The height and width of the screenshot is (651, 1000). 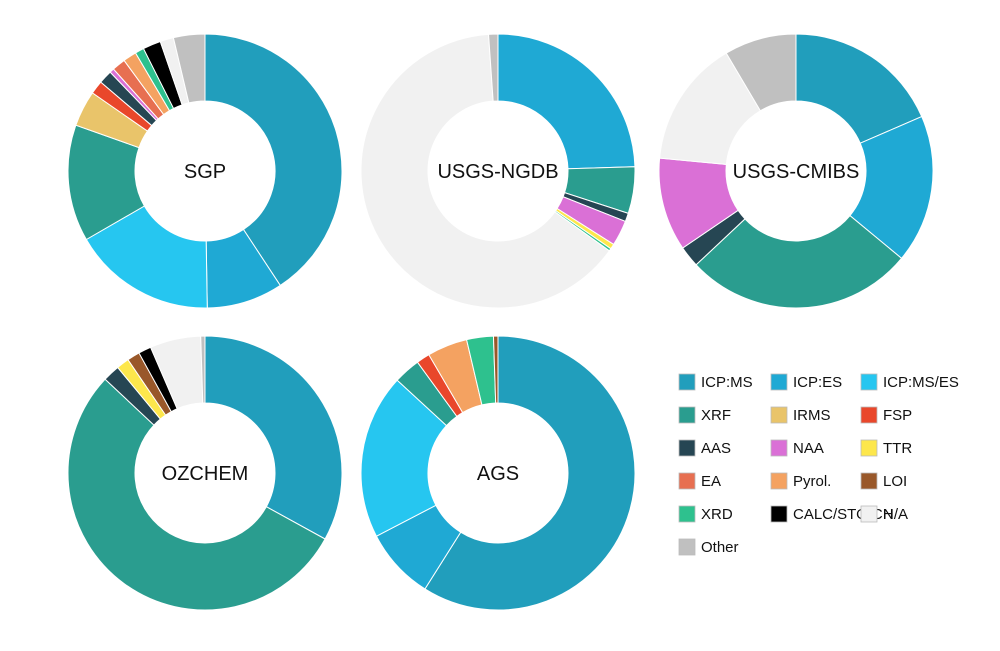 What do you see at coordinates (808, 448) in the screenshot?
I see `legend-label-naa: NAA` at bounding box center [808, 448].